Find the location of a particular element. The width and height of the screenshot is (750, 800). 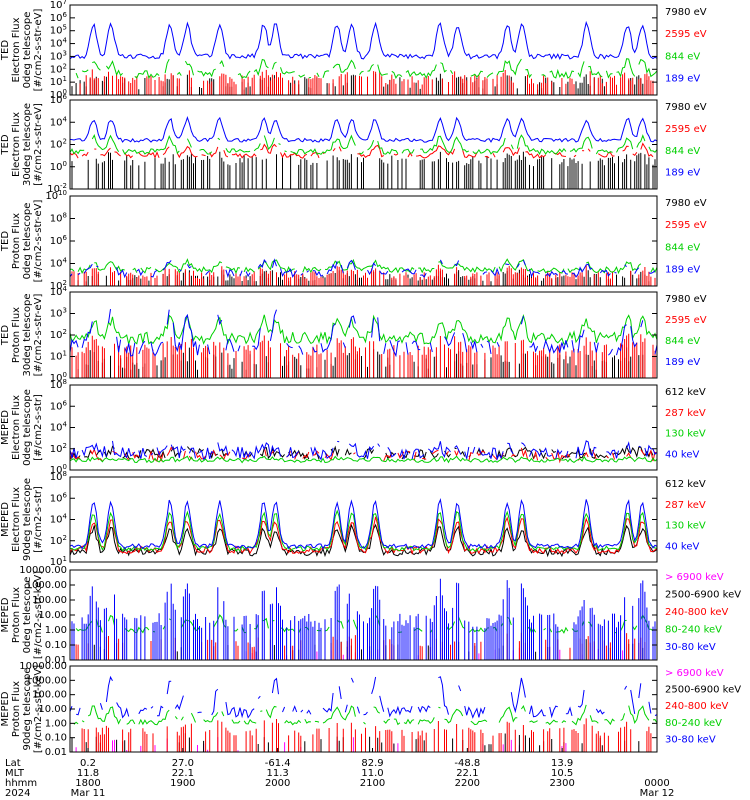

legend-item: 2500-6900 keV is located at coordinates (703, 690).